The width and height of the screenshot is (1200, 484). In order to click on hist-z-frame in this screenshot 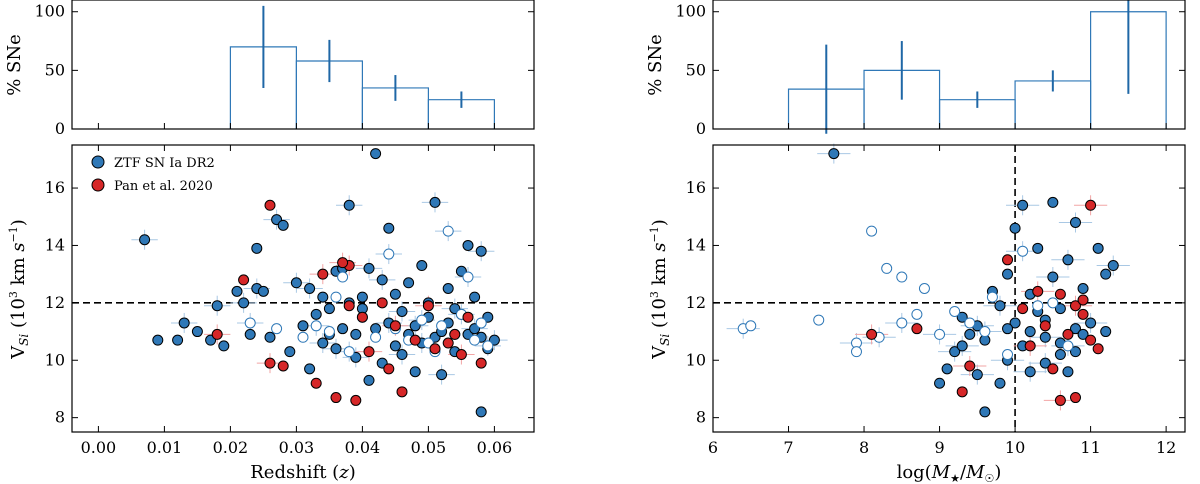, I will do `click(303, 65)`.